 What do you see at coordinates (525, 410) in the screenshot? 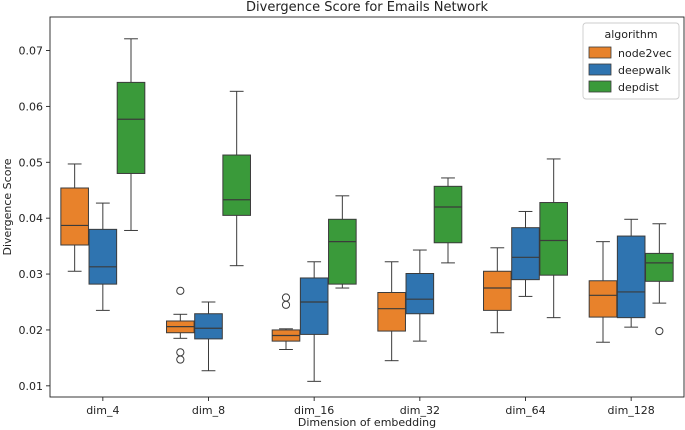
I see `x-tick-label: dim_64` at bounding box center [525, 410].